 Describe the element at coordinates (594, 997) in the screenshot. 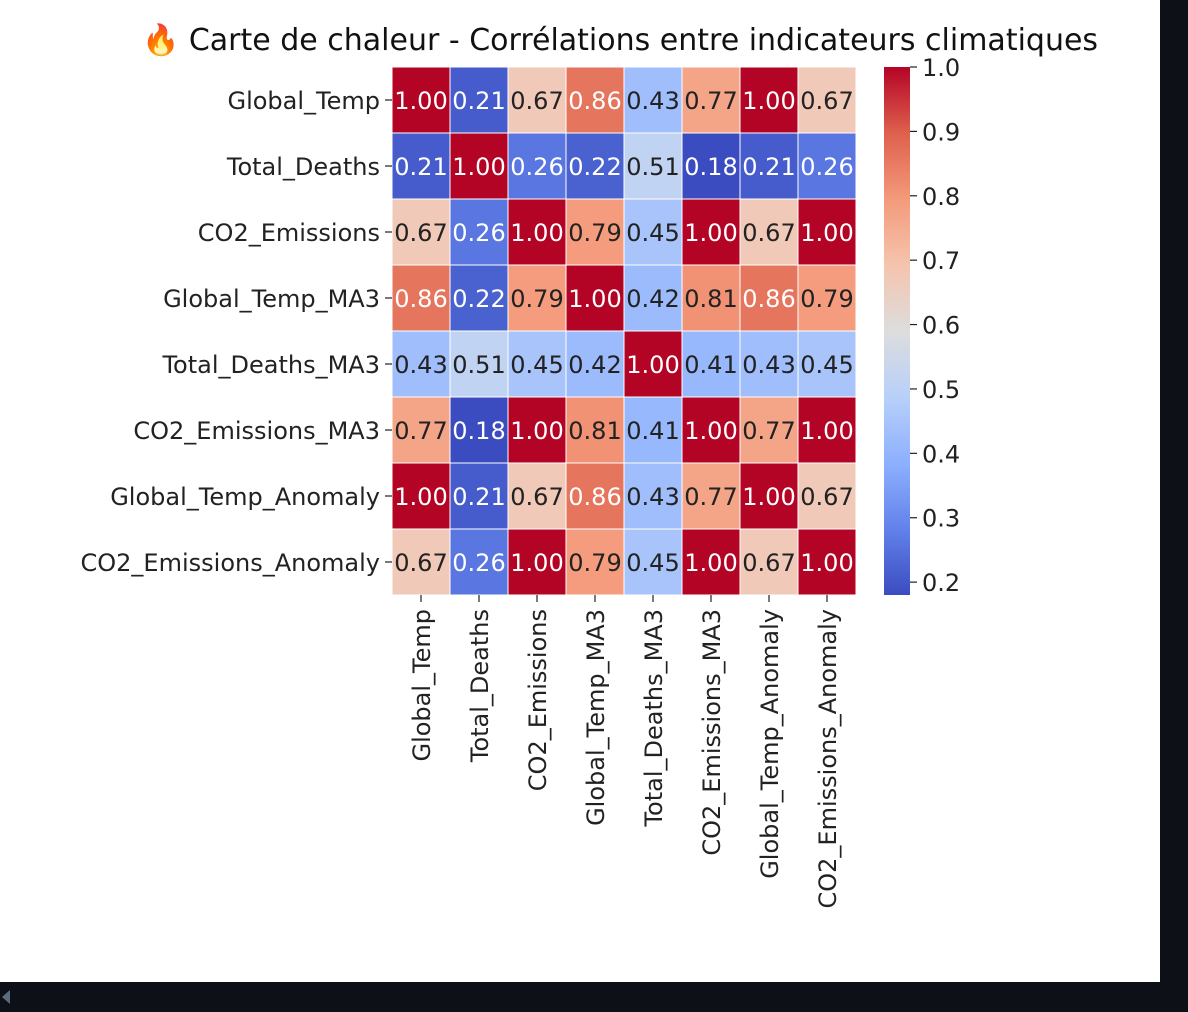

I see `horizontal-scrollbar` at that location.